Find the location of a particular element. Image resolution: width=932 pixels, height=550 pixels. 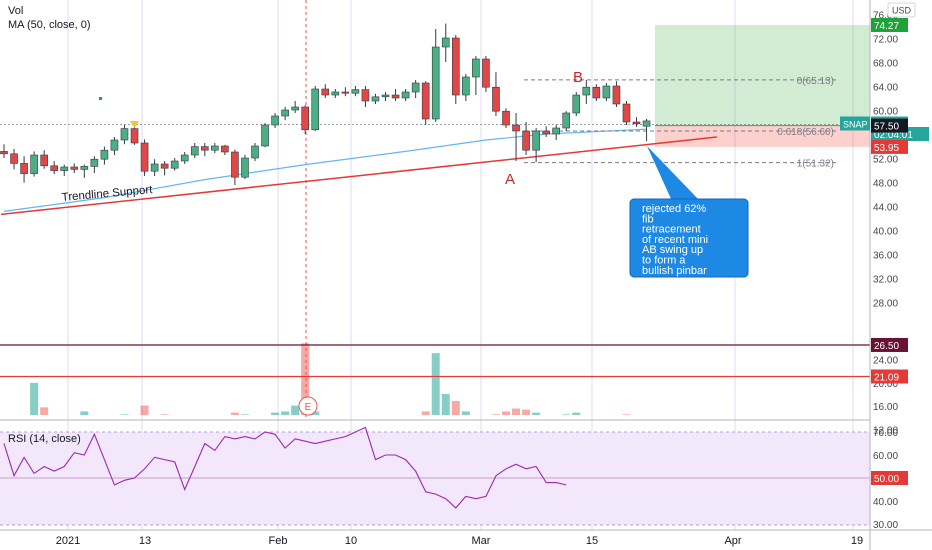

price-tick: 60.00 is located at coordinates (885, 112).